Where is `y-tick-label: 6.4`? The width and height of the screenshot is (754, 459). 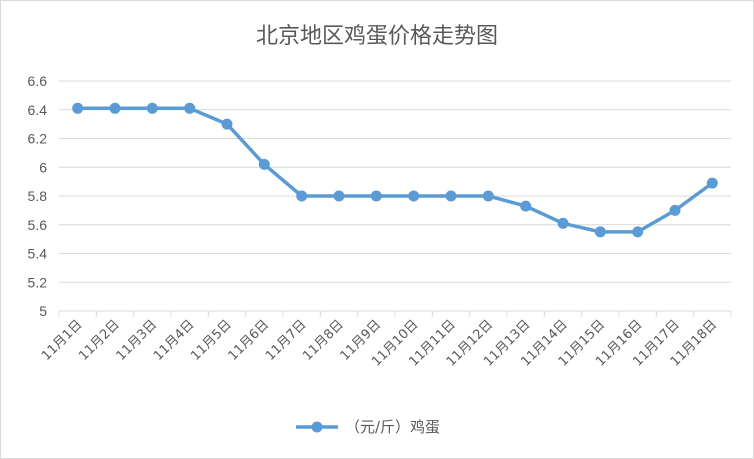 y-tick-label: 6.4 is located at coordinates (38, 110).